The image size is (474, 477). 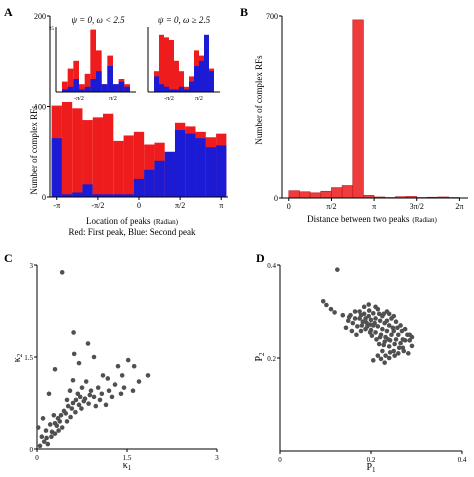 What do you see at coordinates (44, 197) in the screenshot?
I see `panel-a-y-tick-label: 0` at bounding box center [44, 197].